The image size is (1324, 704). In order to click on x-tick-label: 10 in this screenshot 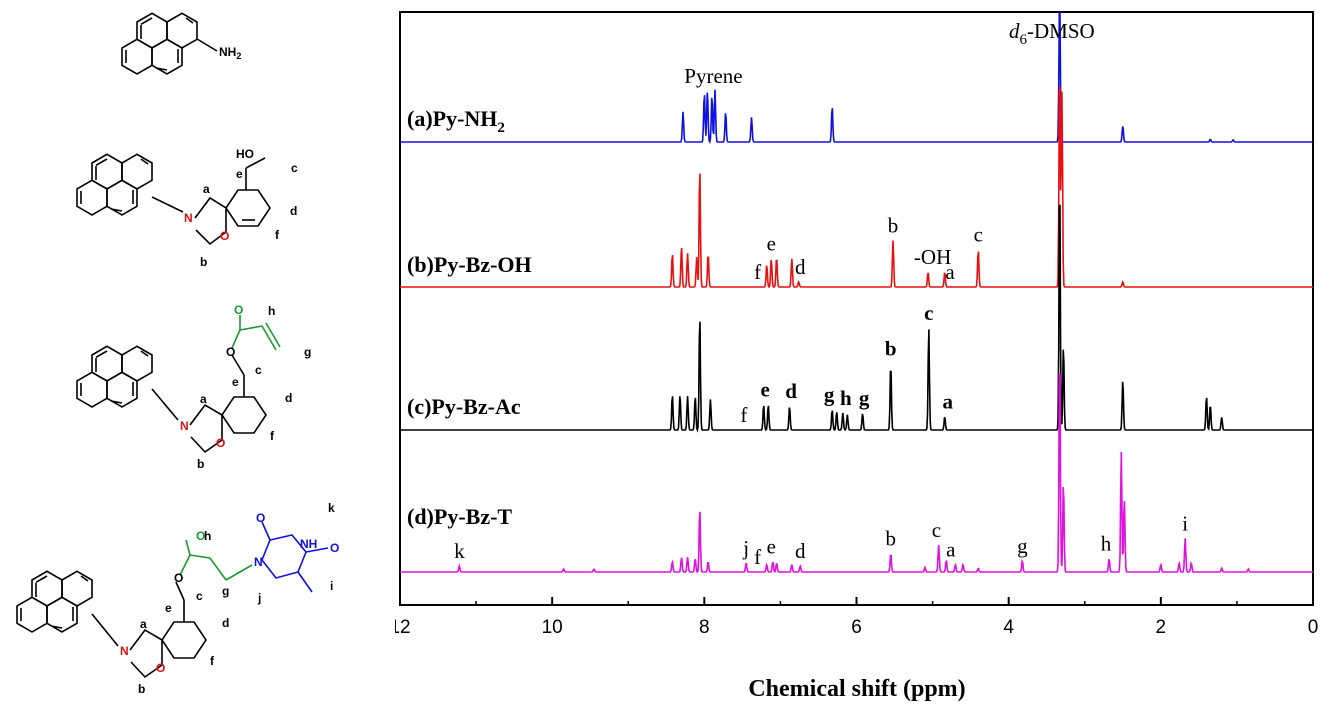, I will do `click(552, 627)`.